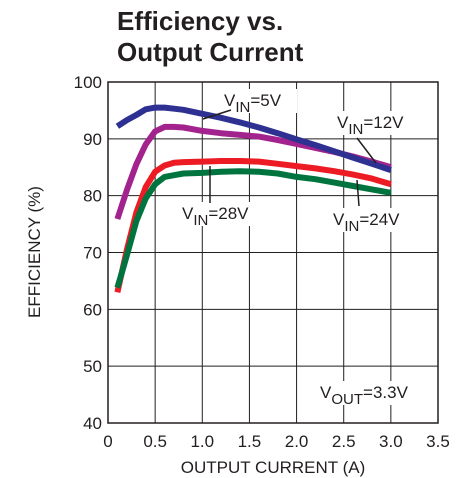 This screenshot has width=459, height=478. Describe the element at coordinates (344, 441) in the screenshot. I see `x-tick-label-5: 2.5` at that location.